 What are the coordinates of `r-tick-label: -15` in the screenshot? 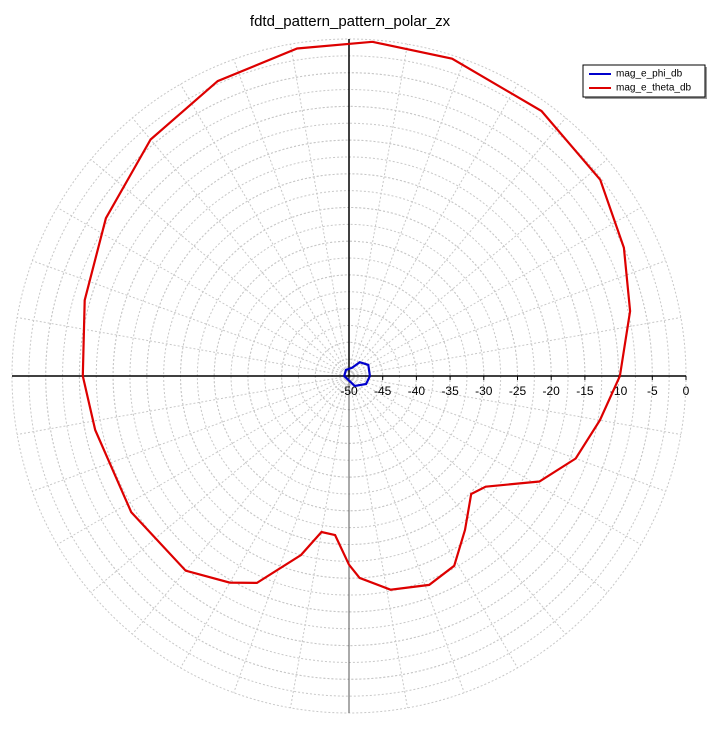 It's located at (585, 391).